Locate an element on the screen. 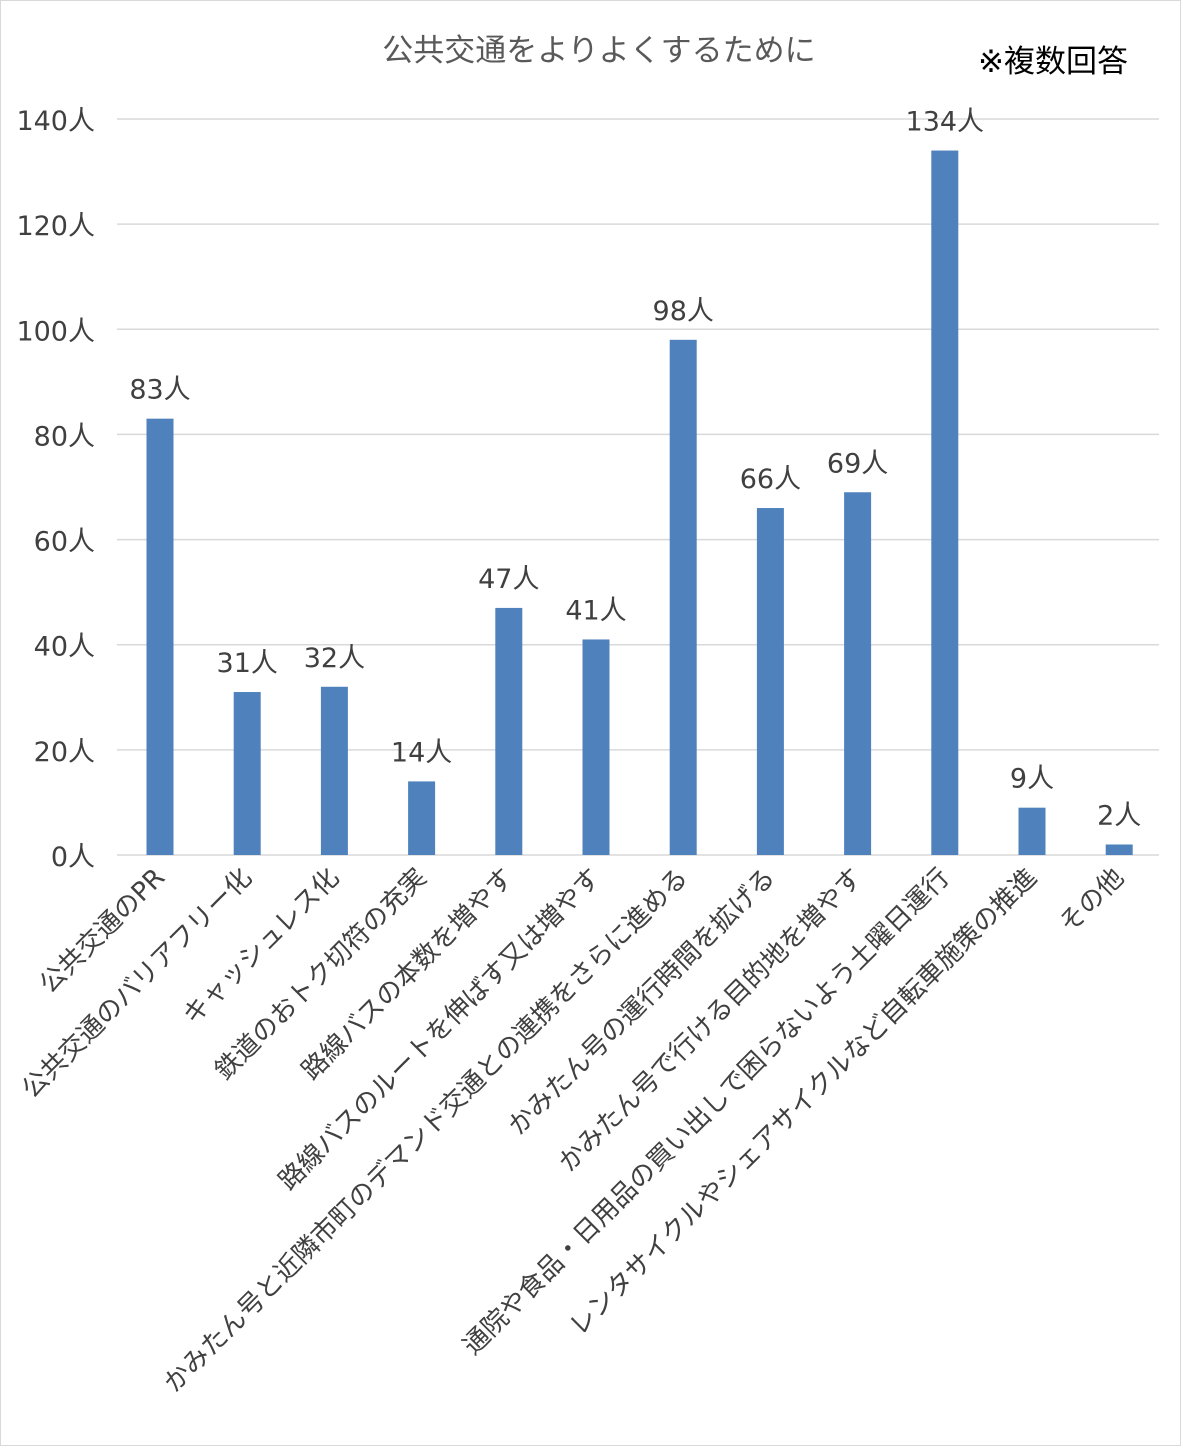 This screenshot has width=1183, height=1451. x-tick-label: その他 is located at coordinates (1092, 901).